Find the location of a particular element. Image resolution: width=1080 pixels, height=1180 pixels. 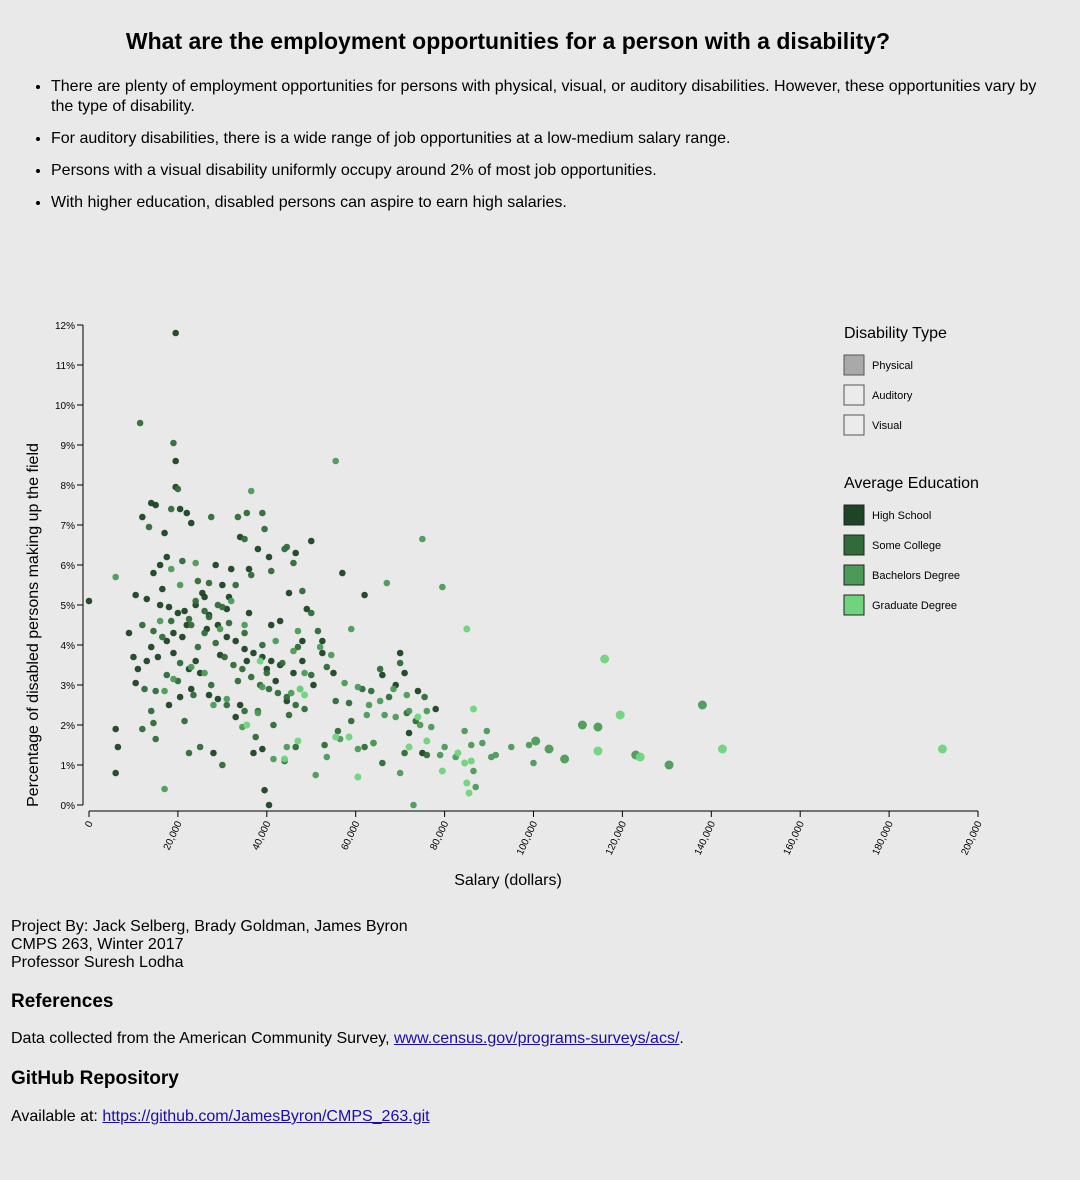

y-tick-label: 5% is located at coordinates (68, 606).